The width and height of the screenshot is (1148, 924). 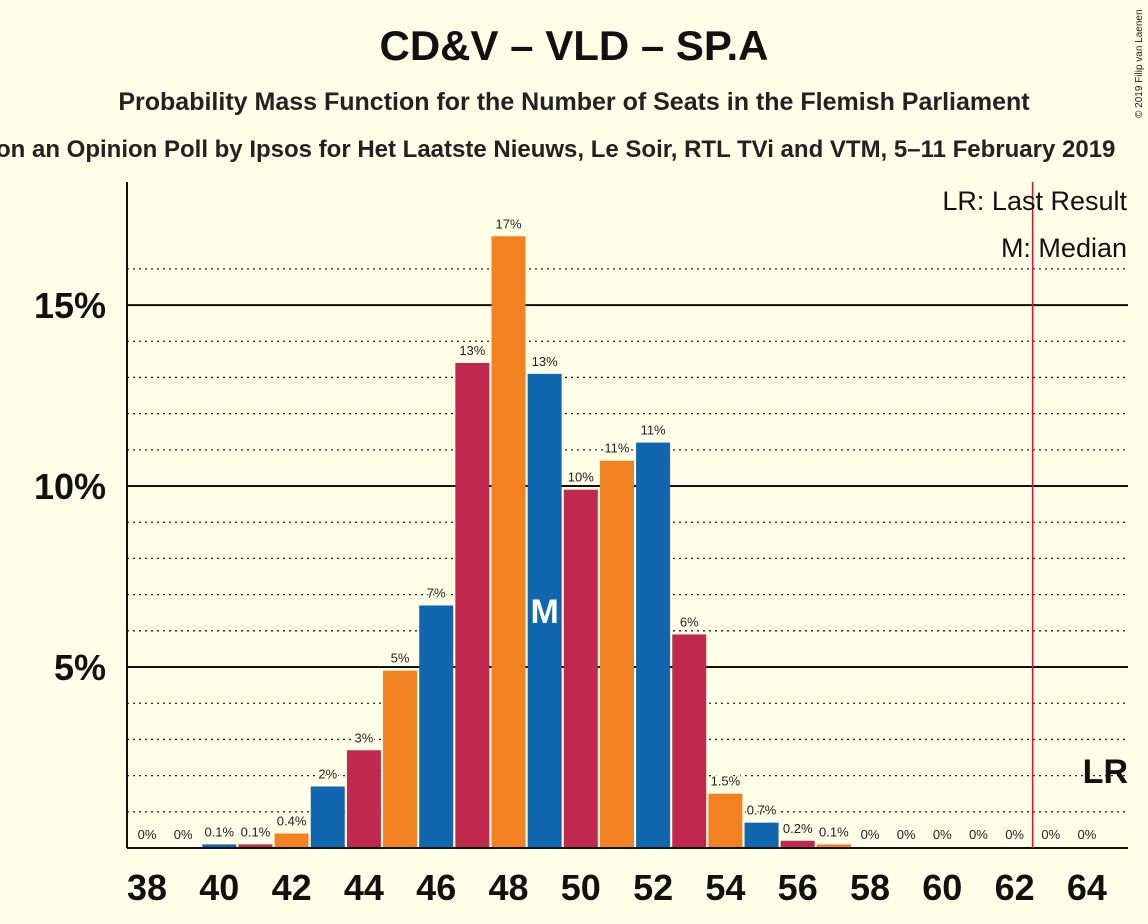 I want to click on y-tick-label: 10%, so click(x=70, y=486).